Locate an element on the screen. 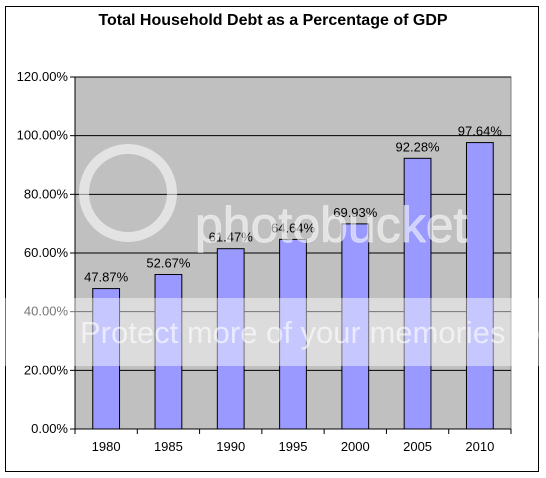  data-label: 64.64% is located at coordinates (293, 227).